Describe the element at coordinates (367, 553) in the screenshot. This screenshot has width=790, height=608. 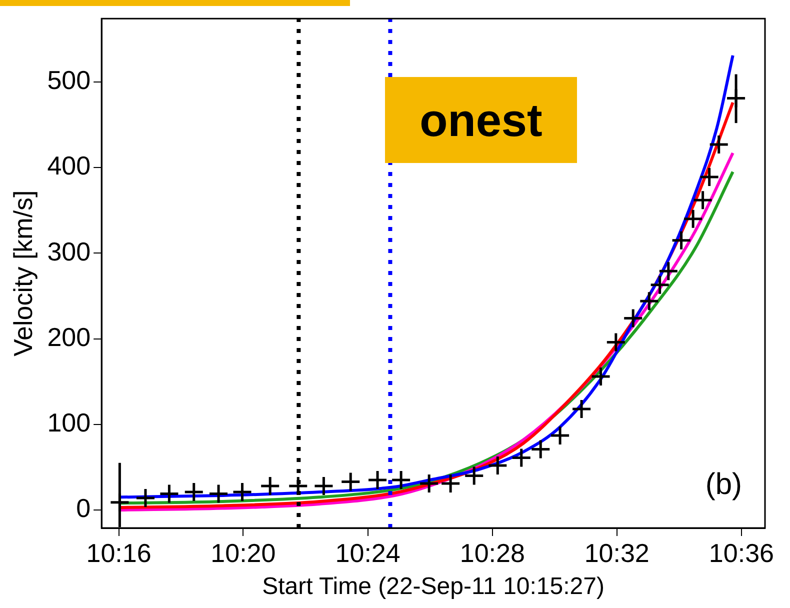
I see `x-tick-label: 10:24` at that location.